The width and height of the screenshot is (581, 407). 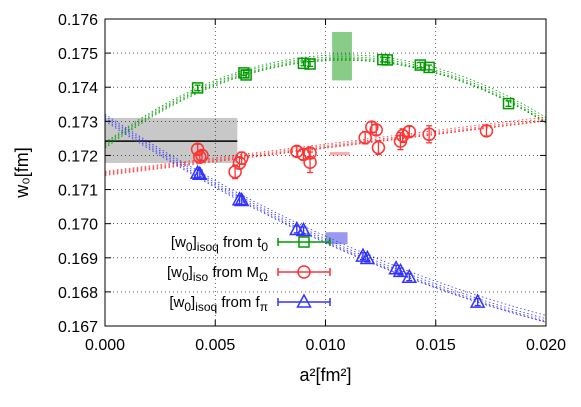 I want to click on legend-entry: [w0]isoq from t0, so click(x=251, y=244).